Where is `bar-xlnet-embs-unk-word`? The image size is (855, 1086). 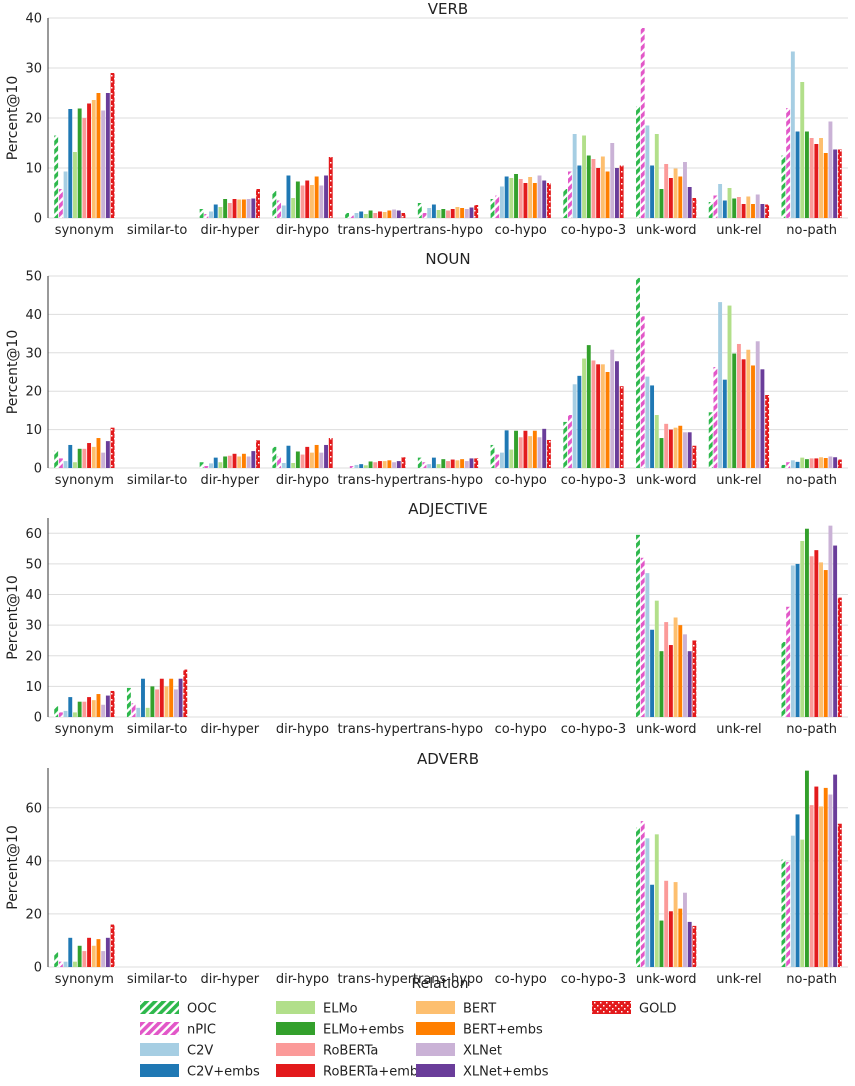
bar-xlnet-embs-unk-word is located at coordinates (689, 450).